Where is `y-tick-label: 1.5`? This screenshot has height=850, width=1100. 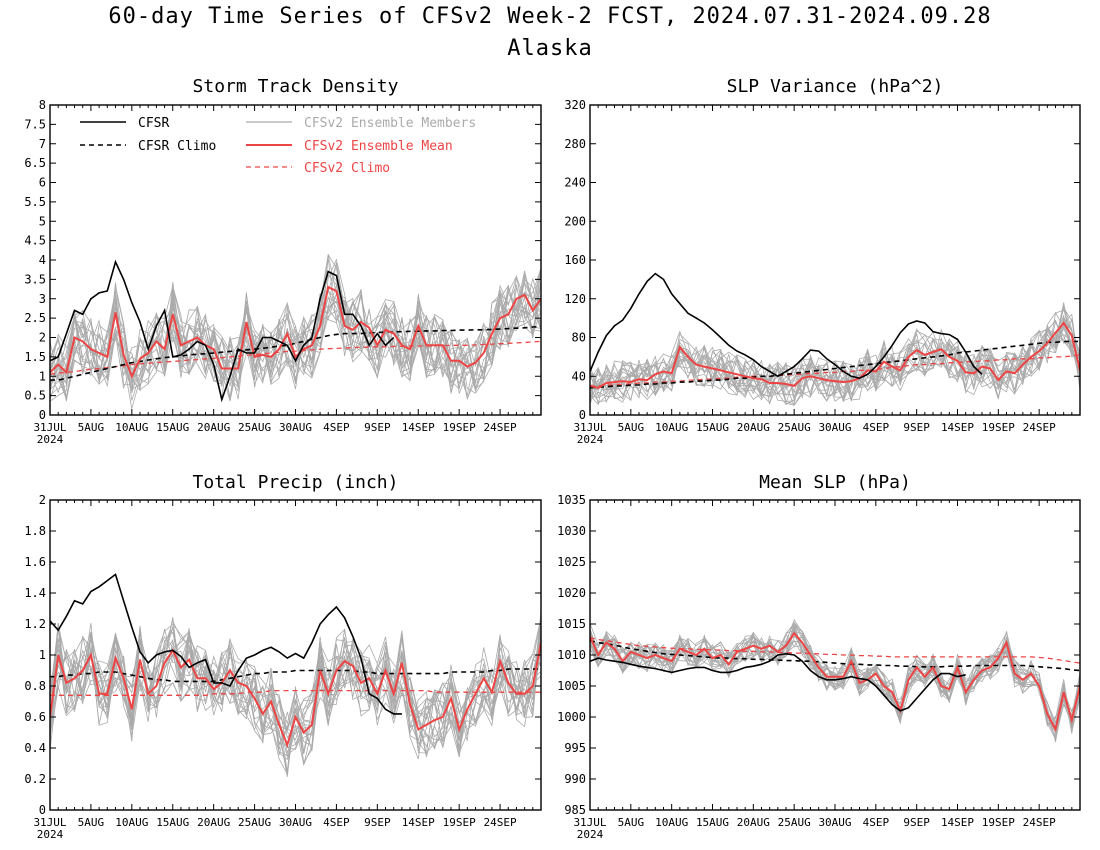 y-tick-label: 1.5 is located at coordinates (35, 357).